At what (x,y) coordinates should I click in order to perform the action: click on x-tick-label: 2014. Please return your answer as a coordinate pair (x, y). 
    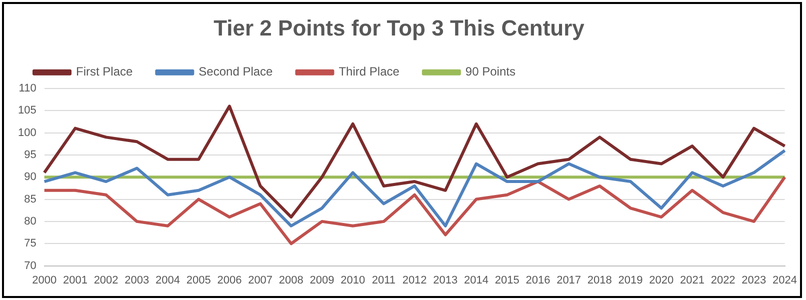
    Looking at the image, I should click on (476, 280).